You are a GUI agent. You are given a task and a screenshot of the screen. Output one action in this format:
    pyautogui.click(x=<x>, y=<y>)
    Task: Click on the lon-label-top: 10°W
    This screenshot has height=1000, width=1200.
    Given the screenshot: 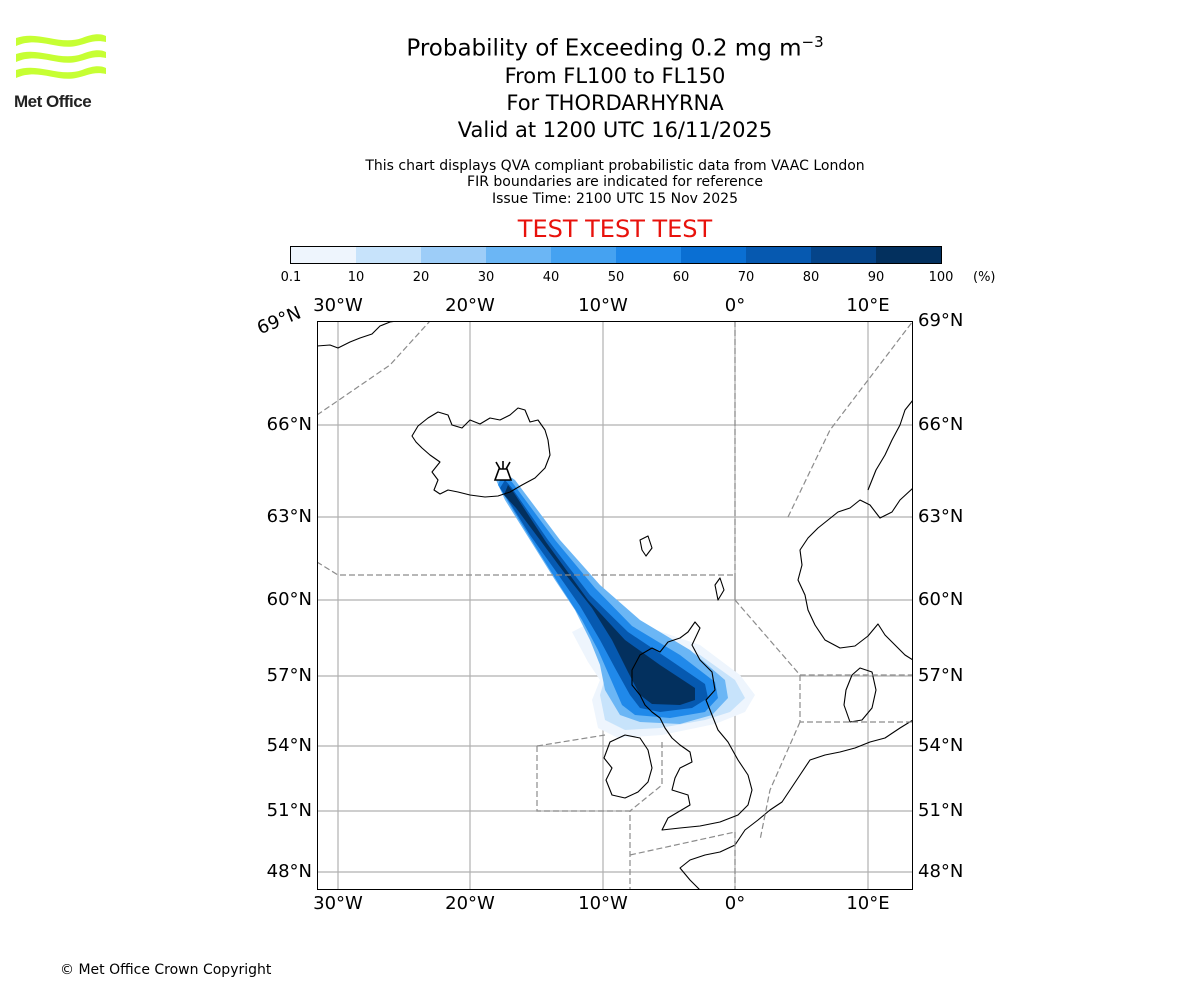 What is the action you would take?
    pyautogui.click(x=603, y=305)
    